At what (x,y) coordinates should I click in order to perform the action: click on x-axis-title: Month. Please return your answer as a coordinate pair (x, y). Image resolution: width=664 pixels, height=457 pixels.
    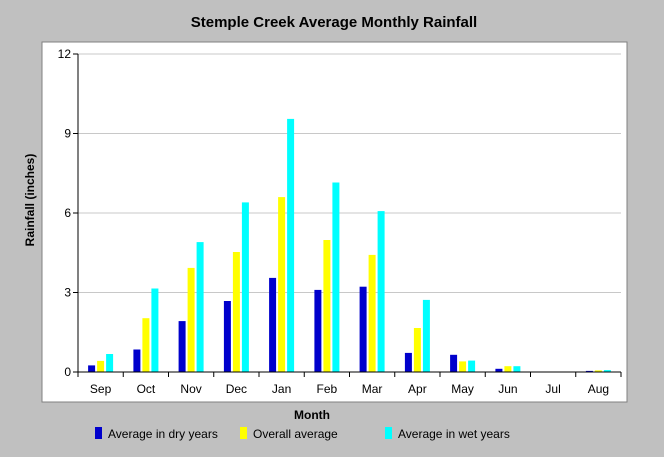
    Looking at the image, I should click on (312, 415).